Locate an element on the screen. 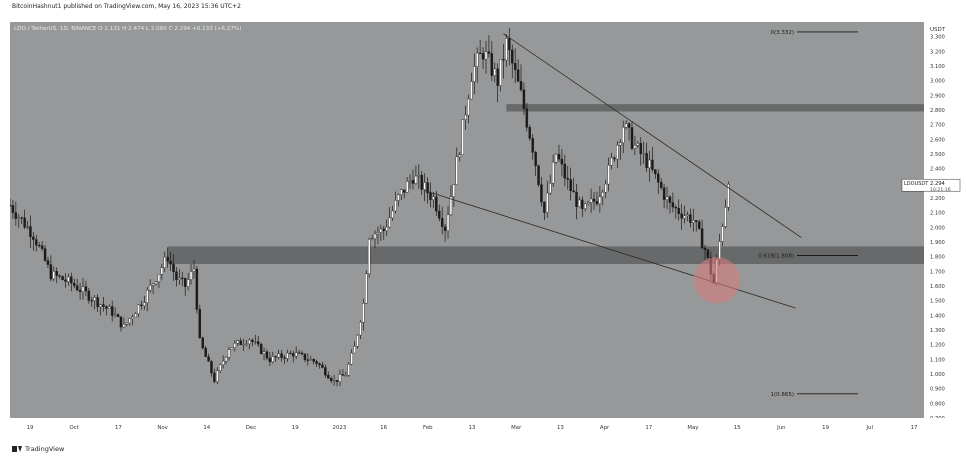 This screenshot has width=966, height=468. price-tick-label: 2.200 is located at coordinates (937, 199).